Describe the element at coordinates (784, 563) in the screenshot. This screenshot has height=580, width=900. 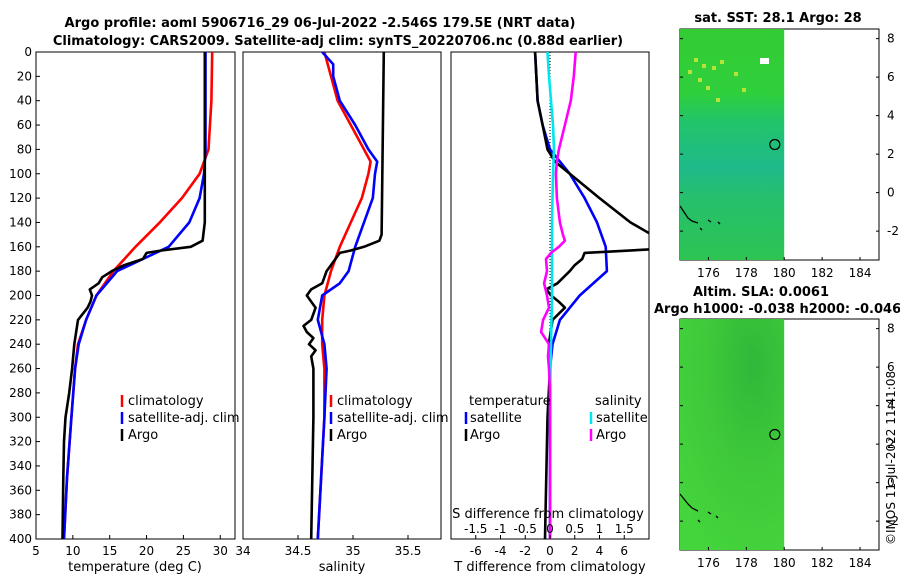
I see `lon-tick-label: 180` at that location.